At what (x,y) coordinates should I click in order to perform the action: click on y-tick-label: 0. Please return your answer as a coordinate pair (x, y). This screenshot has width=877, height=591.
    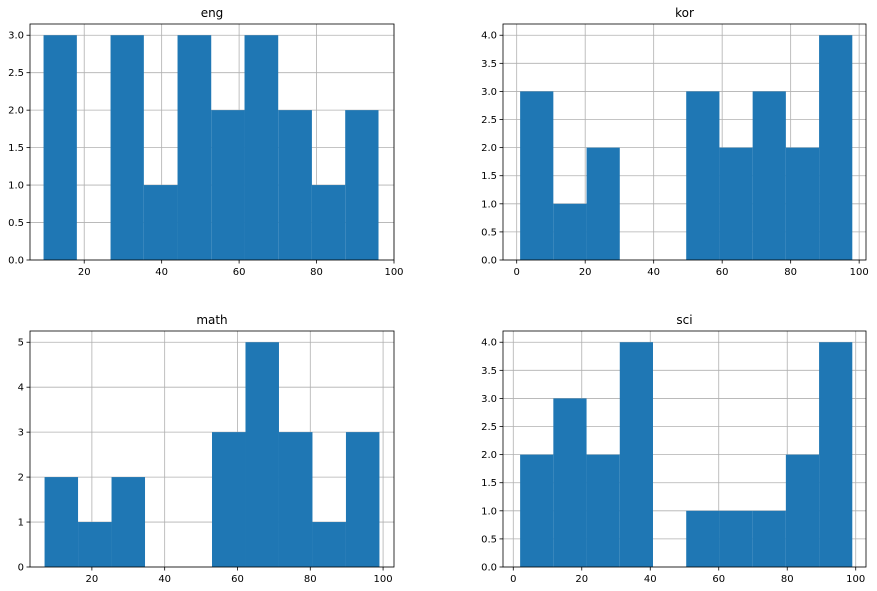
    Looking at the image, I should click on (21, 568).